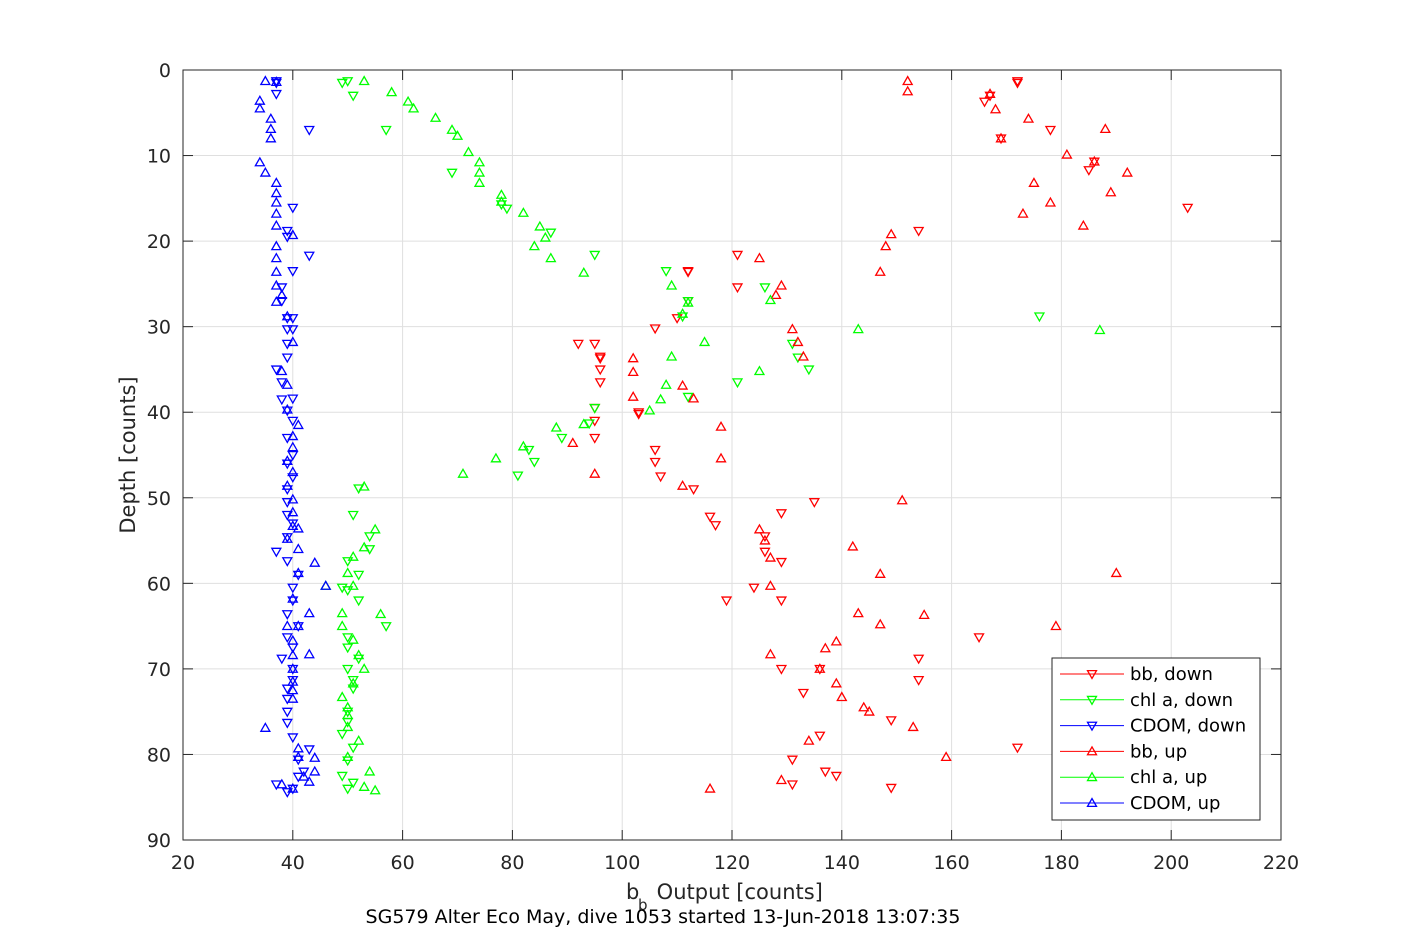  I want to click on y-tick-label: 30, so click(159, 328).